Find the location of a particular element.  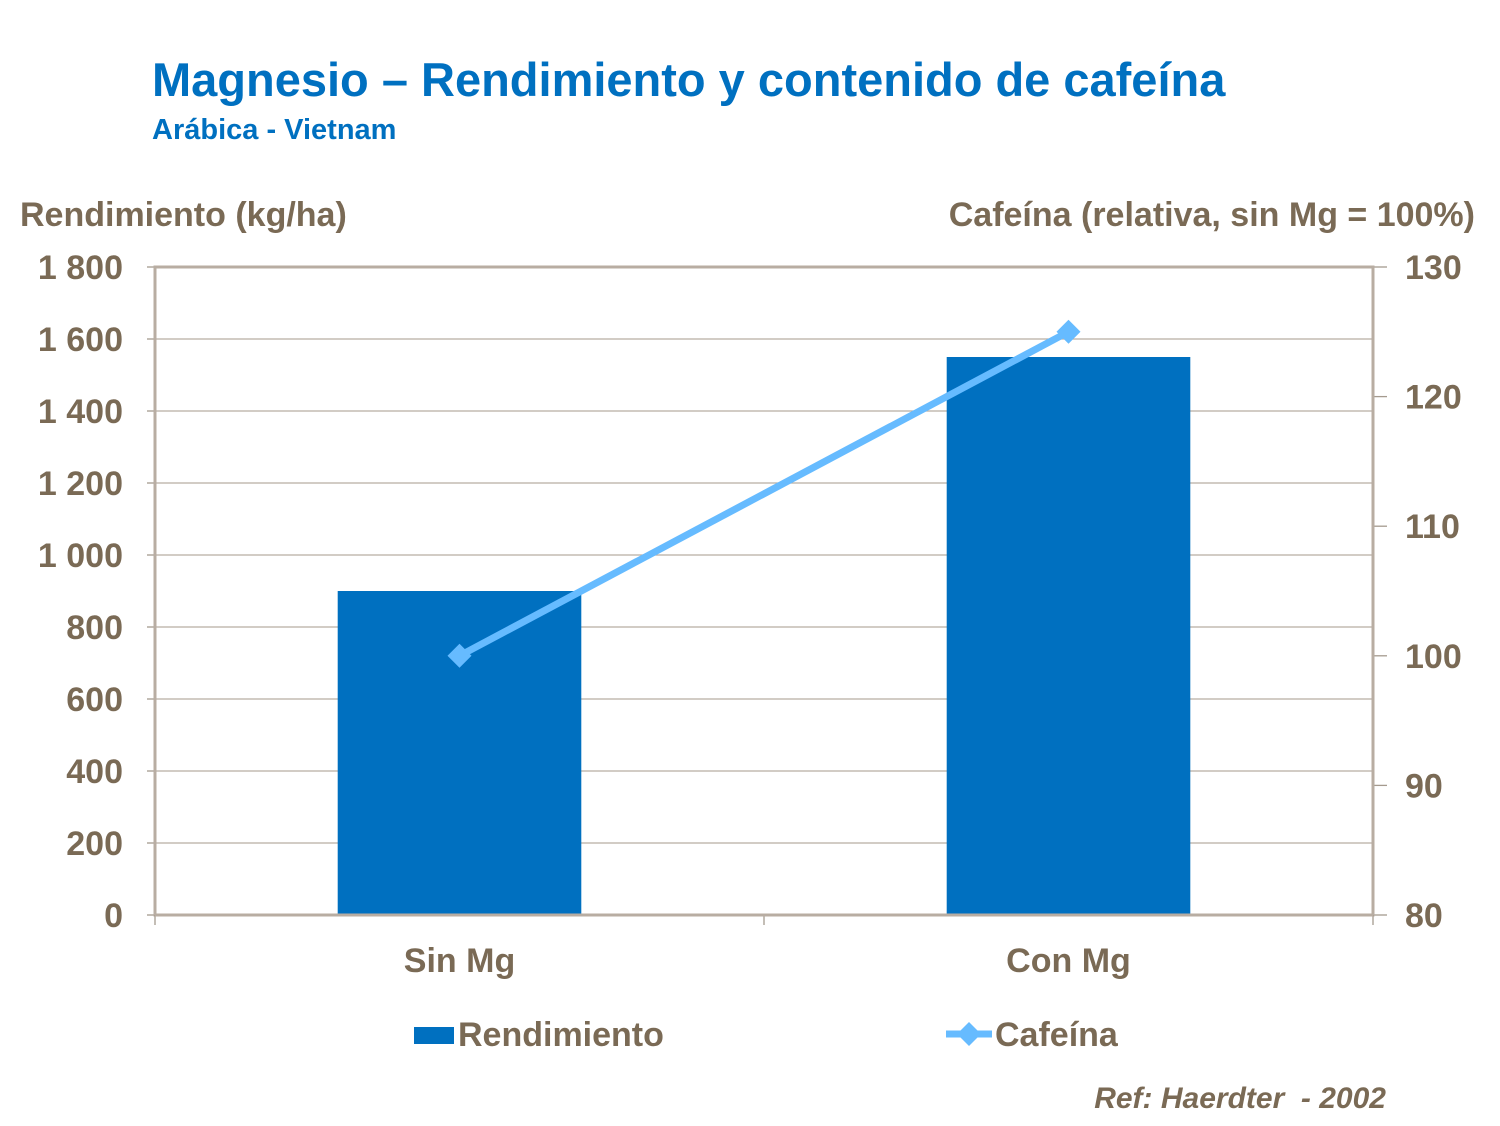

y-right-tick-label: 130 is located at coordinates (1433, 268).